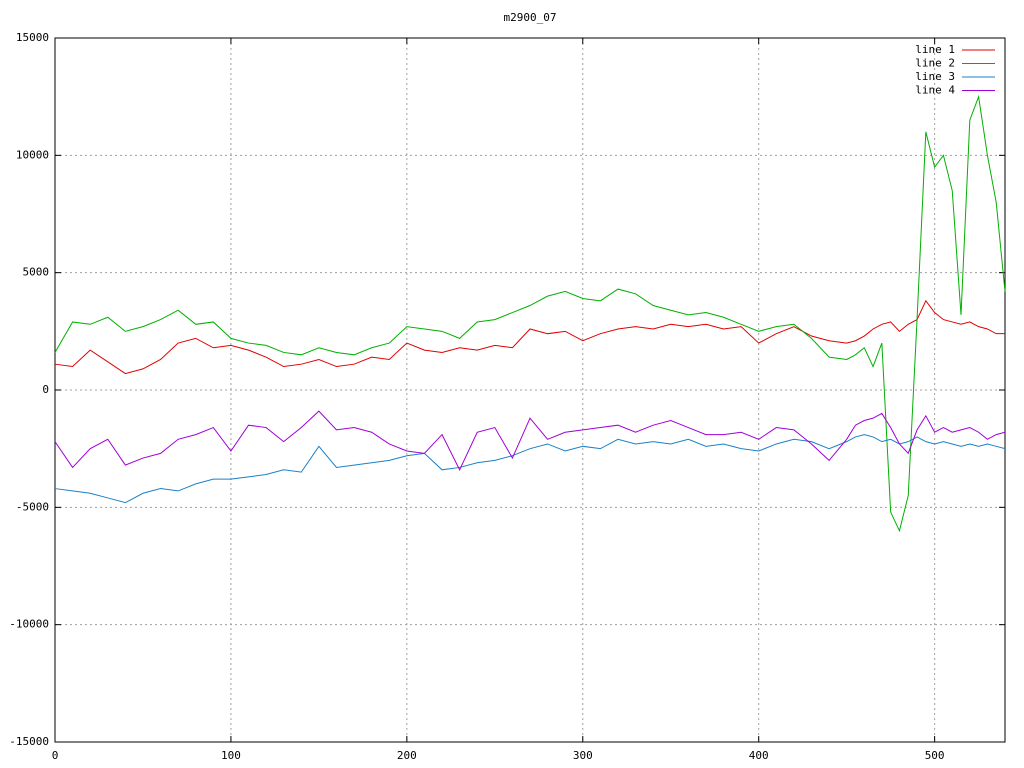  I want to click on x-tick-label: 300, so click(583, 755).